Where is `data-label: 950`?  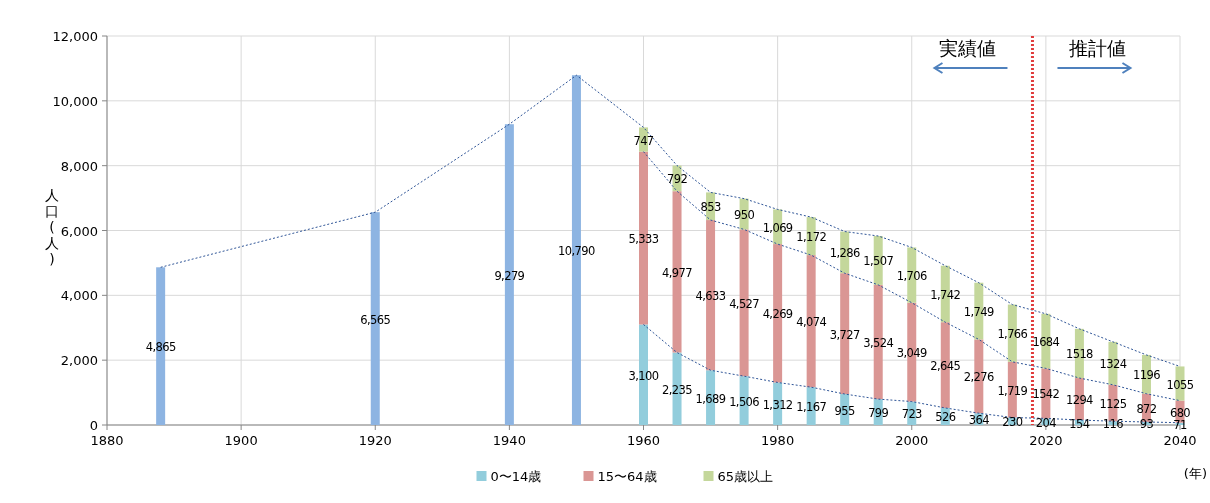
data-label: 950 is located at coordinates (744, 215).